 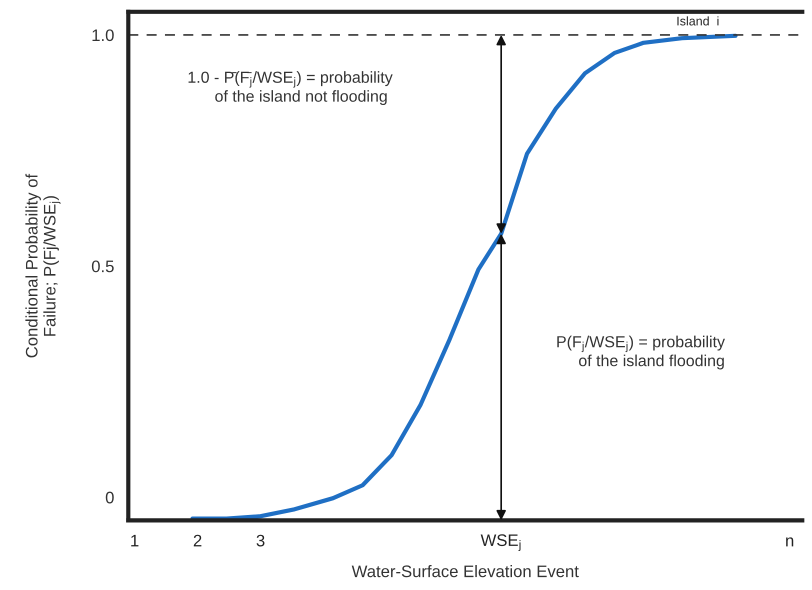 I want to click on annotation: 1.0 - P̄(F̄$_{j}$/WSE$_{j}$) = probability of the island not flooding, so click(x=290, y=88).